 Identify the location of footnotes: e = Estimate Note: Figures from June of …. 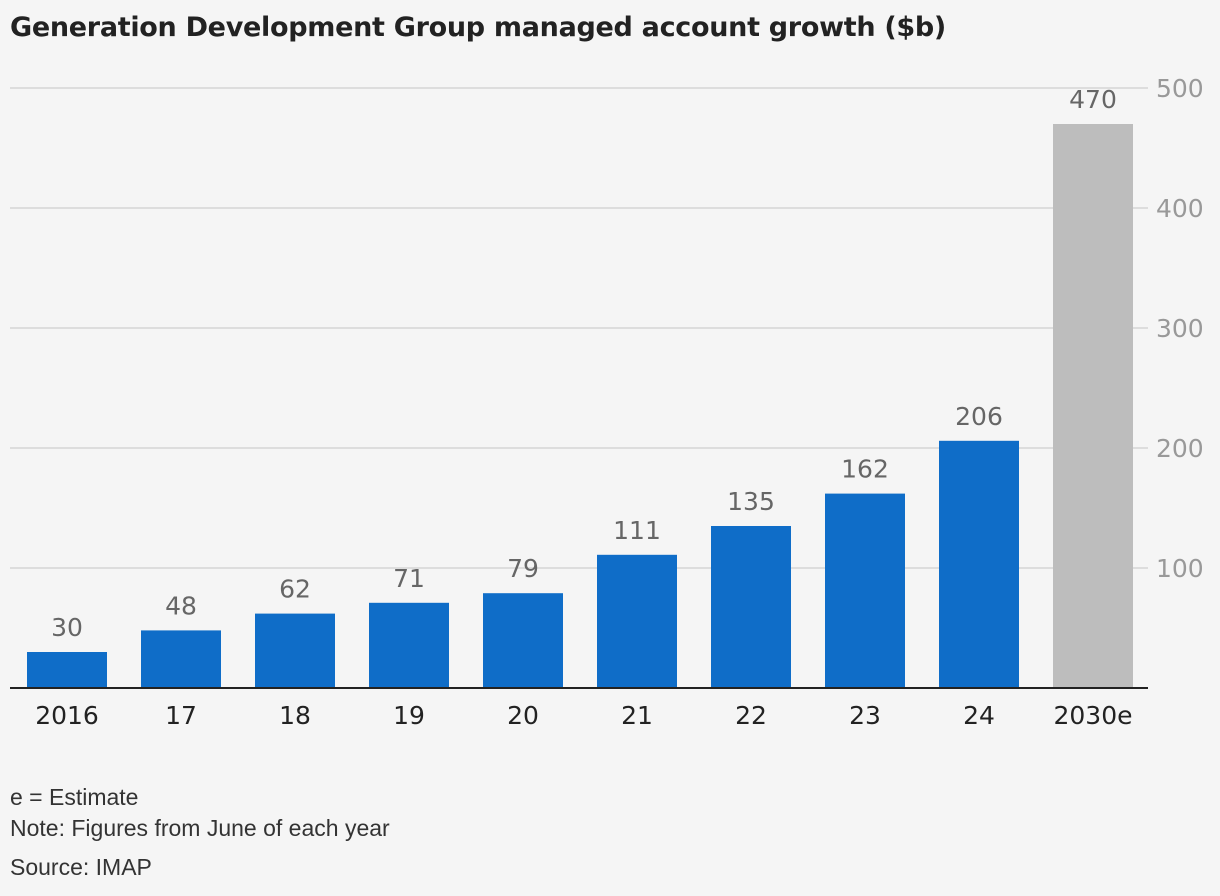
(200, 832).